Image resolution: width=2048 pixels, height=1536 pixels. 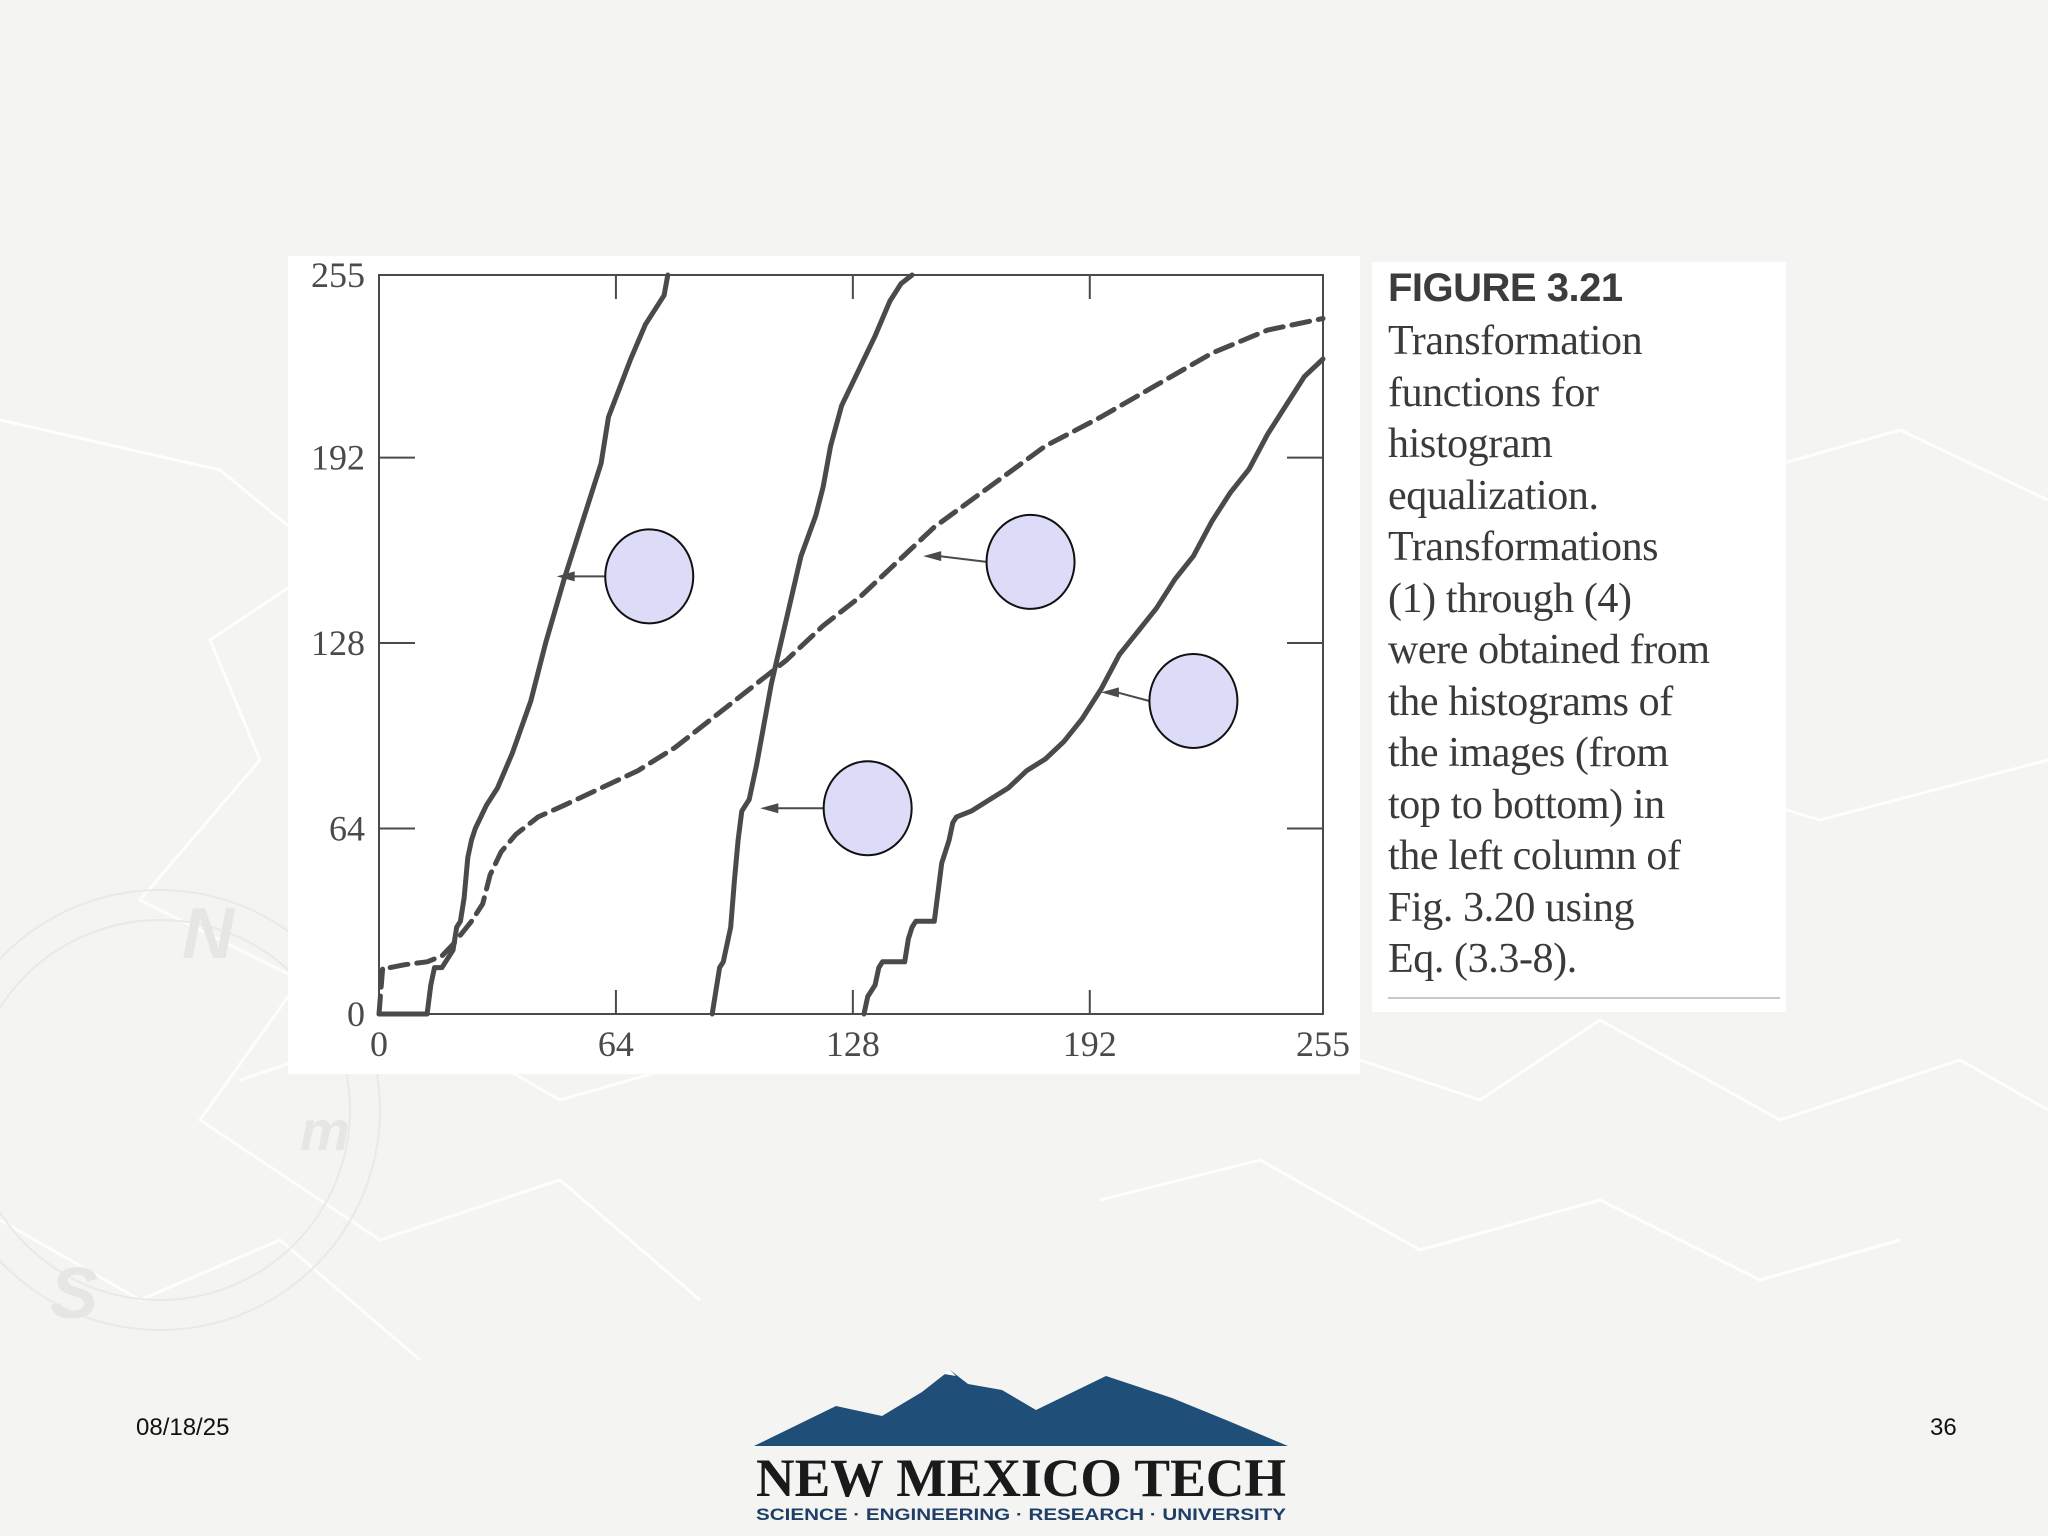 I want to click on slide-page-number: 36, so click(x=1943, y=1427).